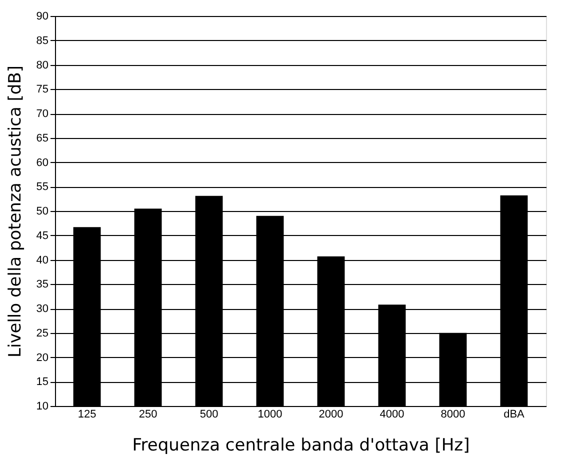 Image resolution: width=566 pixels, height=463 pixels. What do you see at coordinates (42, 236) in the screenshot?
I see `y-tick-label: 45` at bounding box center [42, 236].